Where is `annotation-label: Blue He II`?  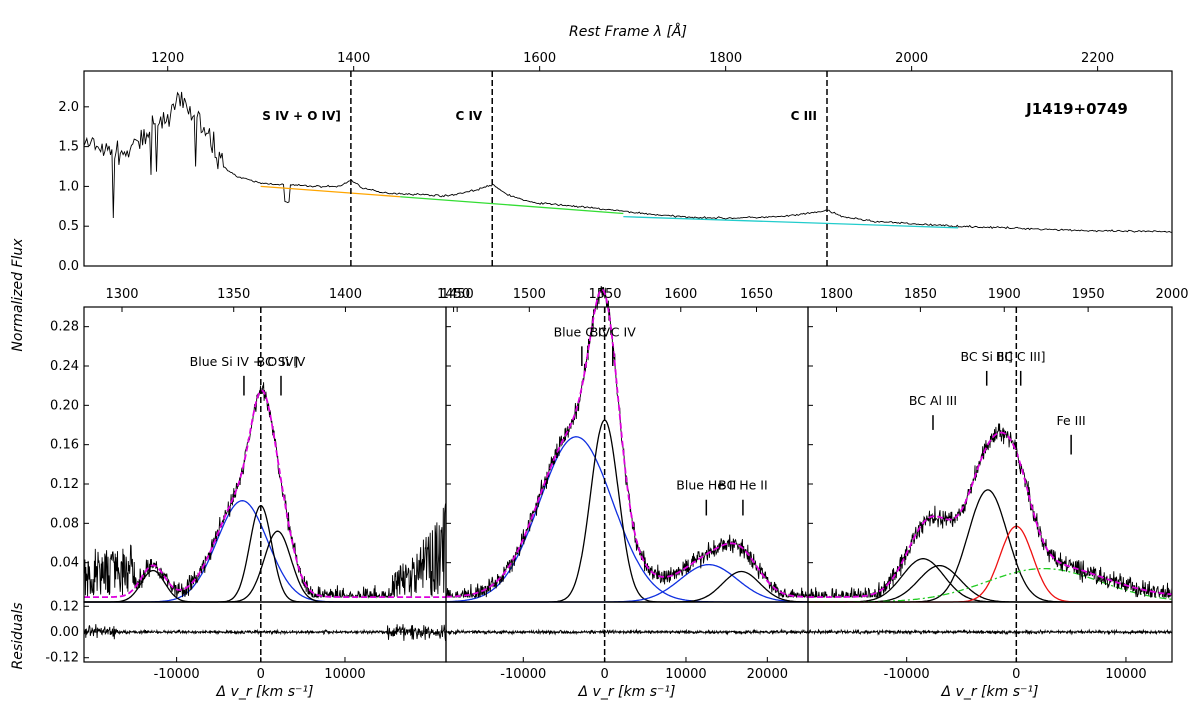
annotation-label: Blue He II is located at coordinates (706, 485).